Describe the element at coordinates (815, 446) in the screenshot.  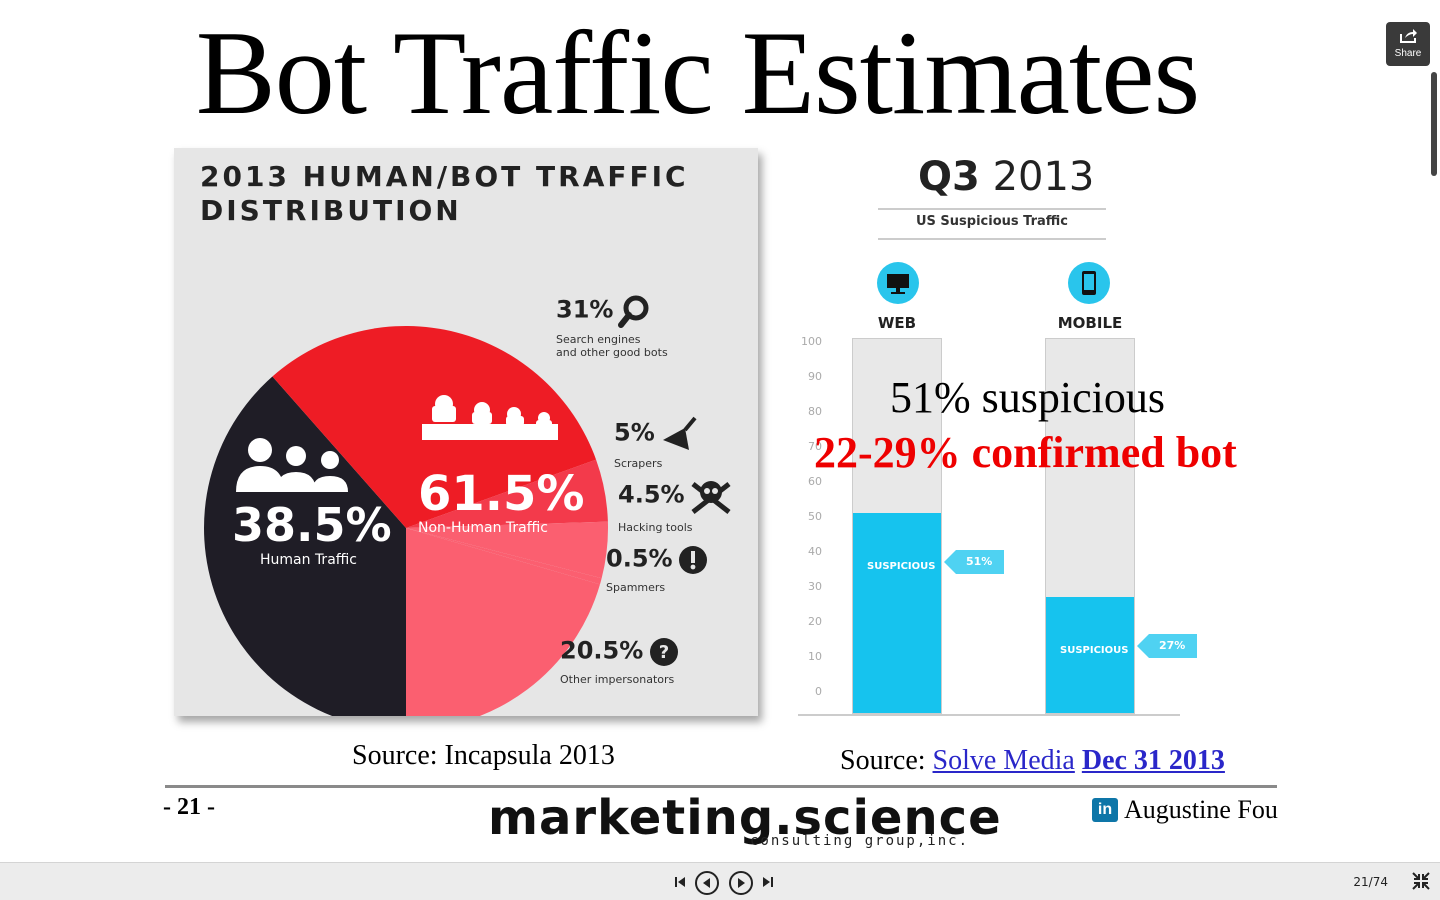
I see `y-tick-label: 70` at that location.